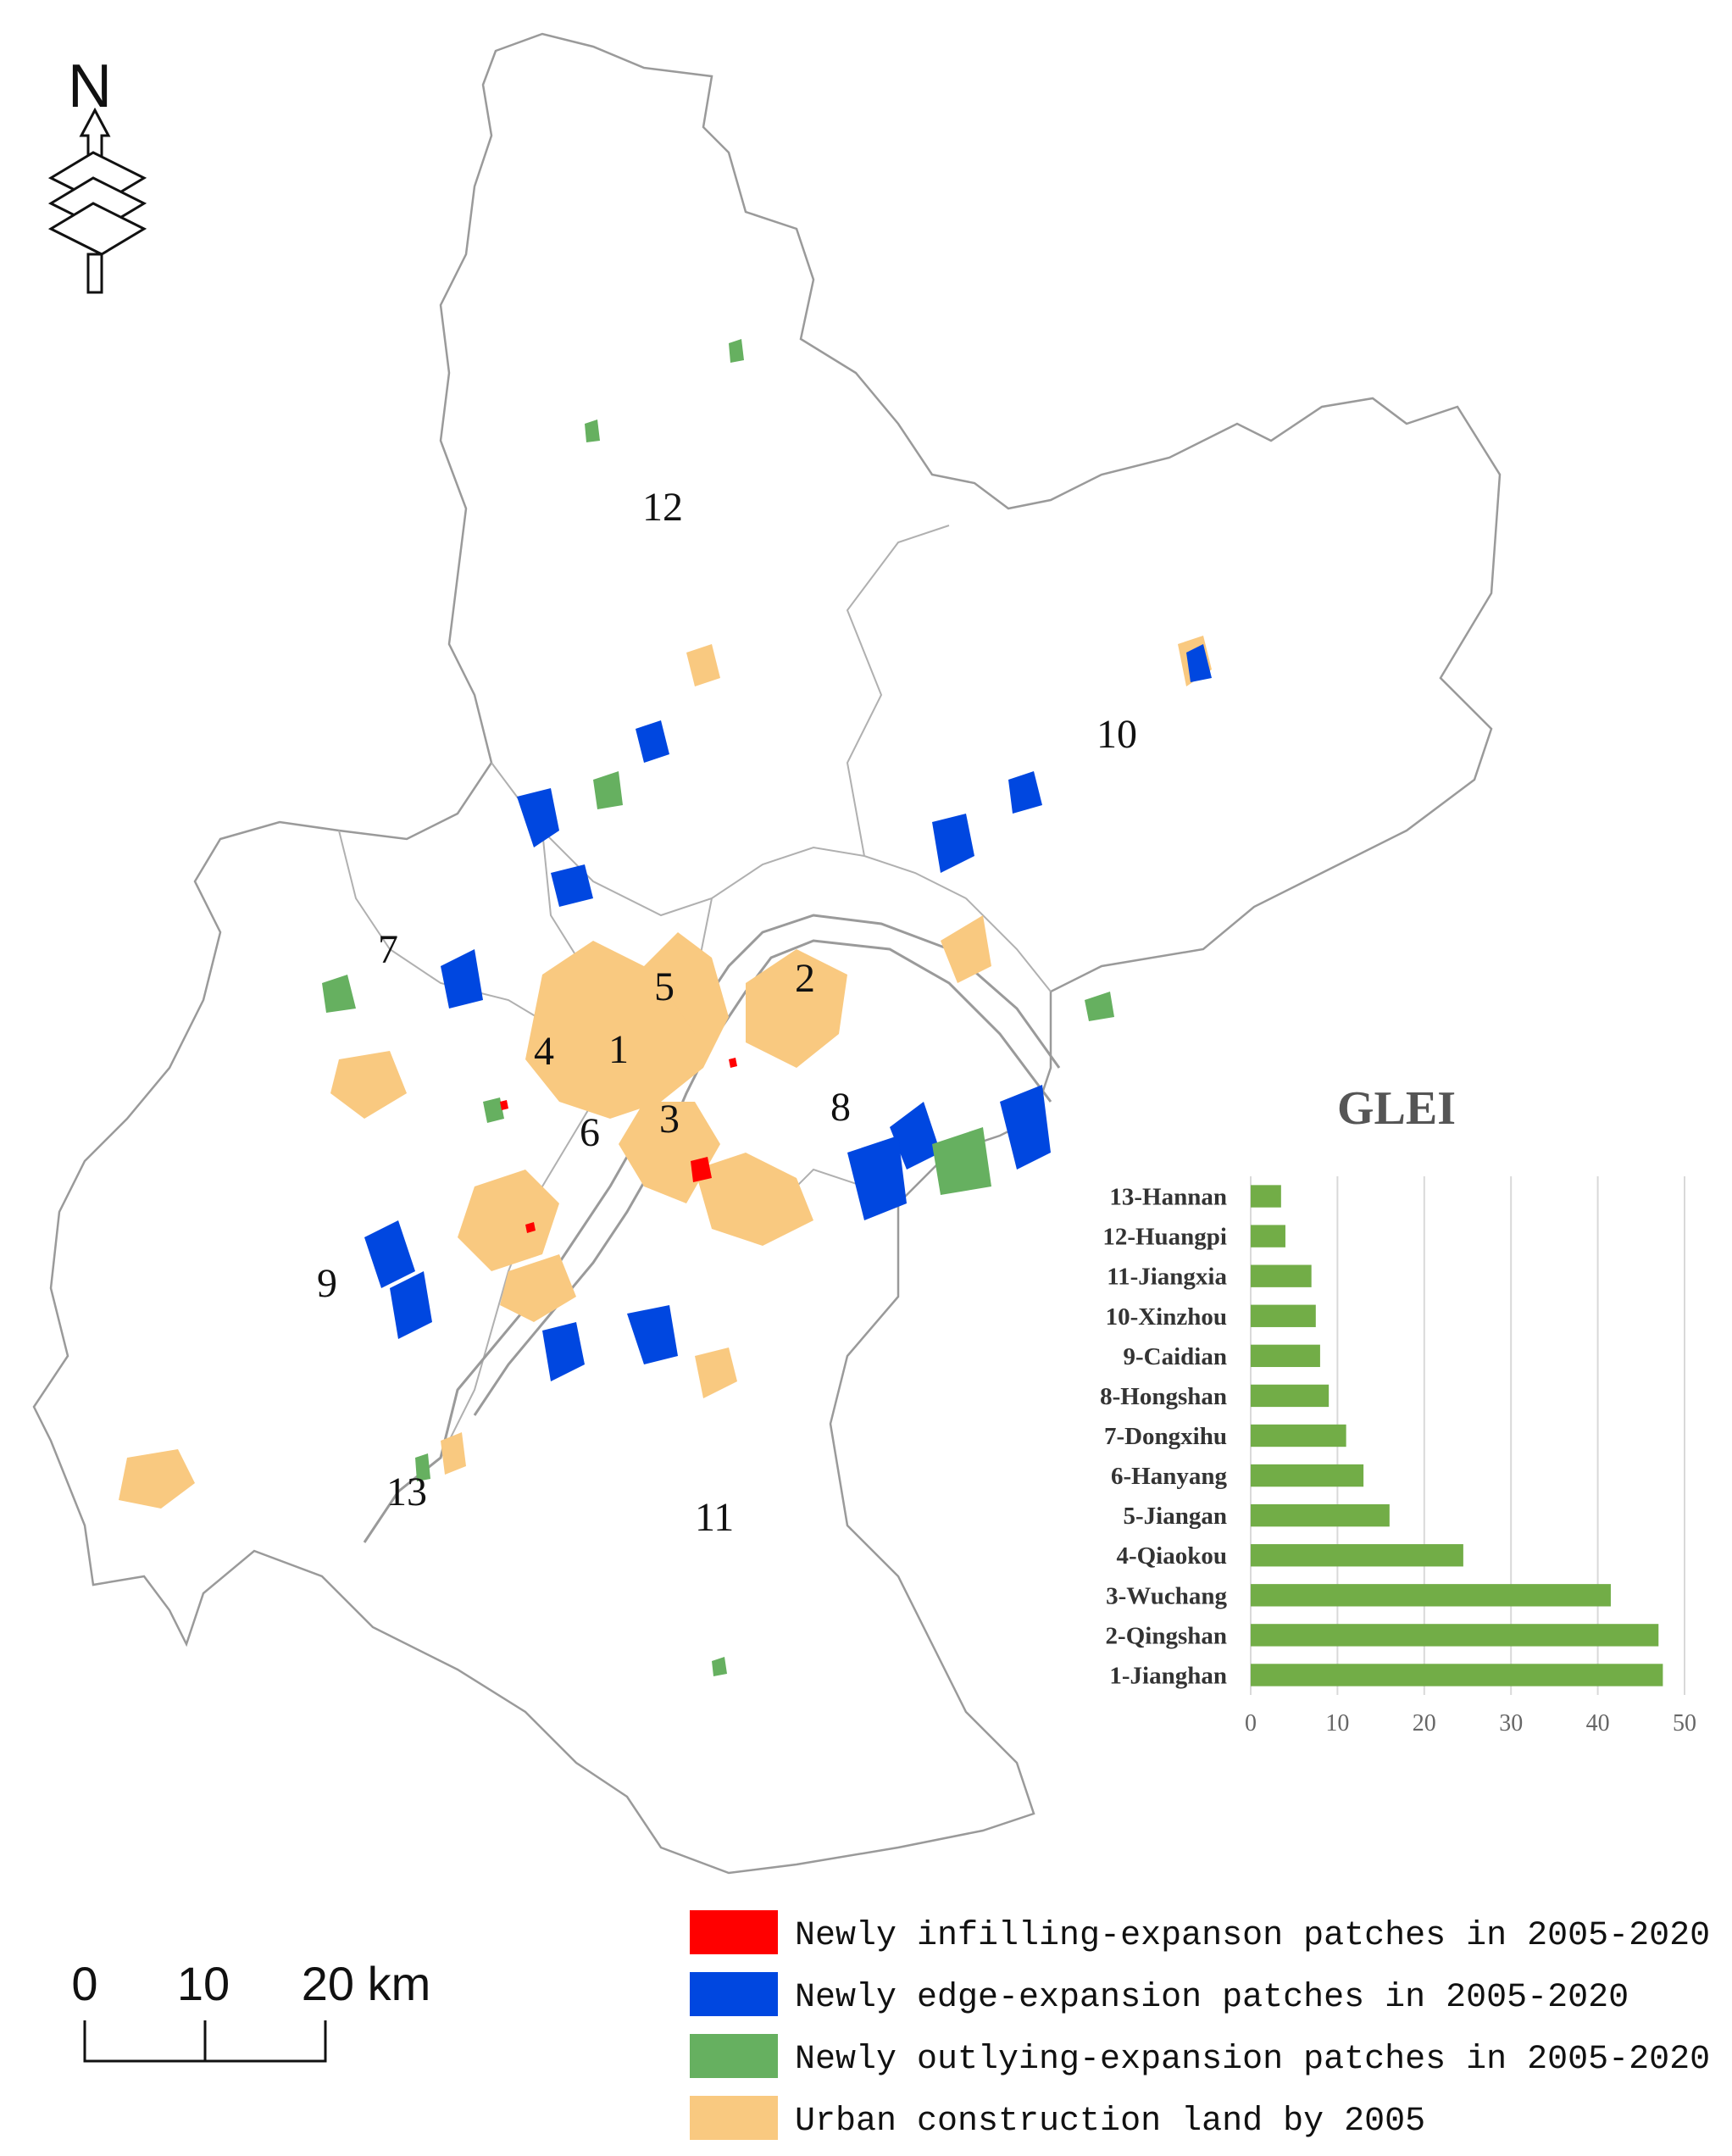  I want to click on north-arrow-icon: N, so click(97, 173).